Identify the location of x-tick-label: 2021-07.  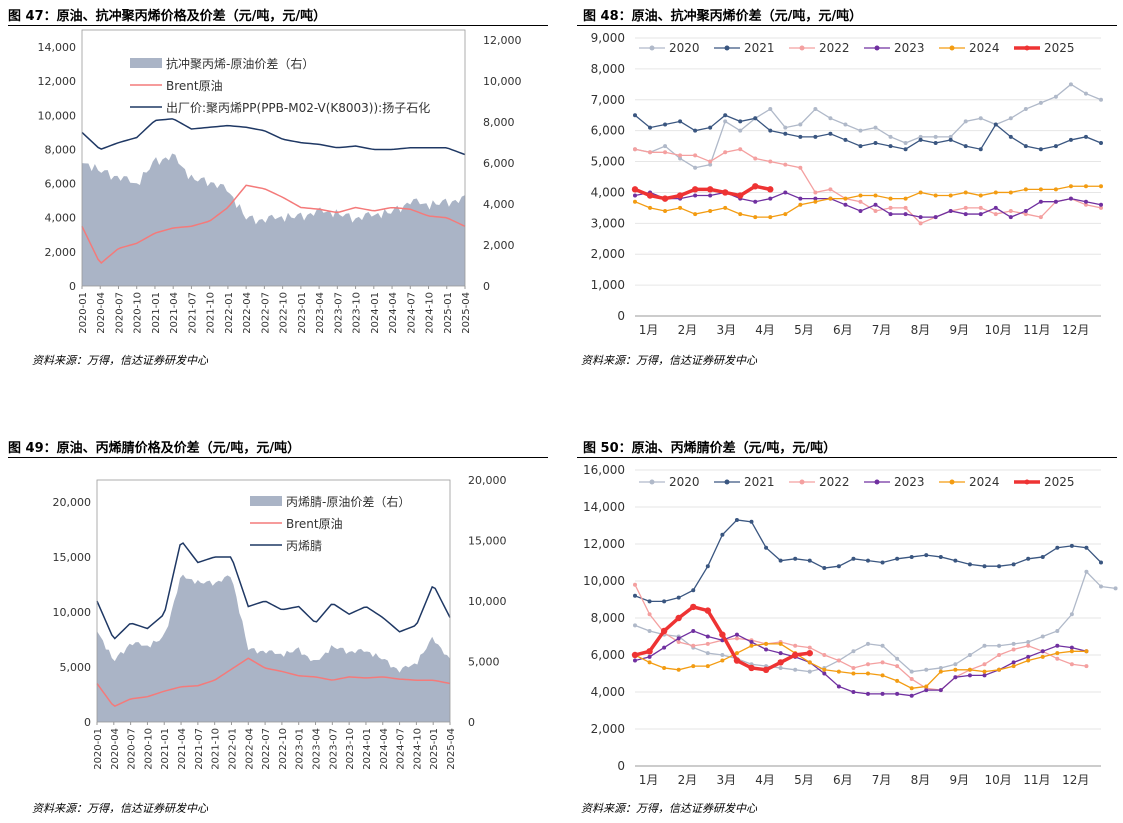
(199, 749).